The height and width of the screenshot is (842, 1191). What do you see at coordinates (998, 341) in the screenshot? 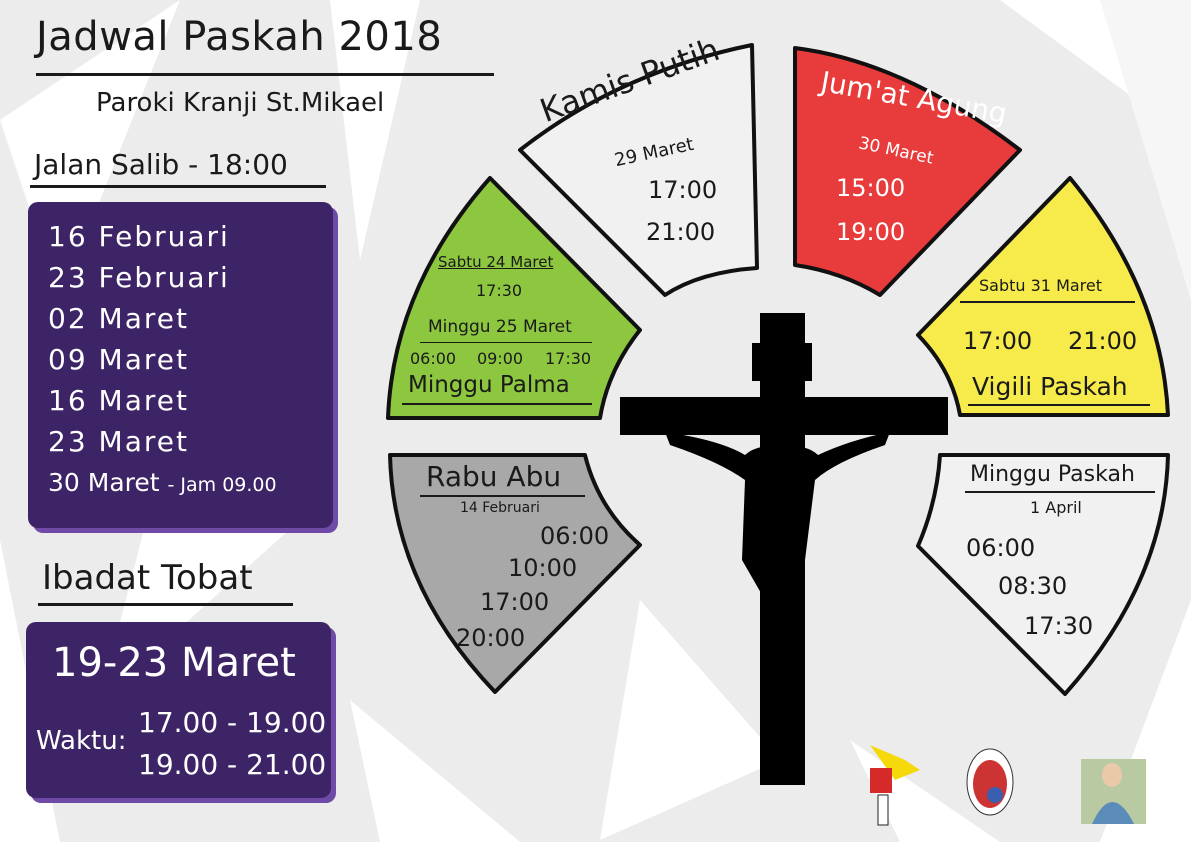
I see `vigili-paskah-time: 17:00` at bounding box center [998, 341].